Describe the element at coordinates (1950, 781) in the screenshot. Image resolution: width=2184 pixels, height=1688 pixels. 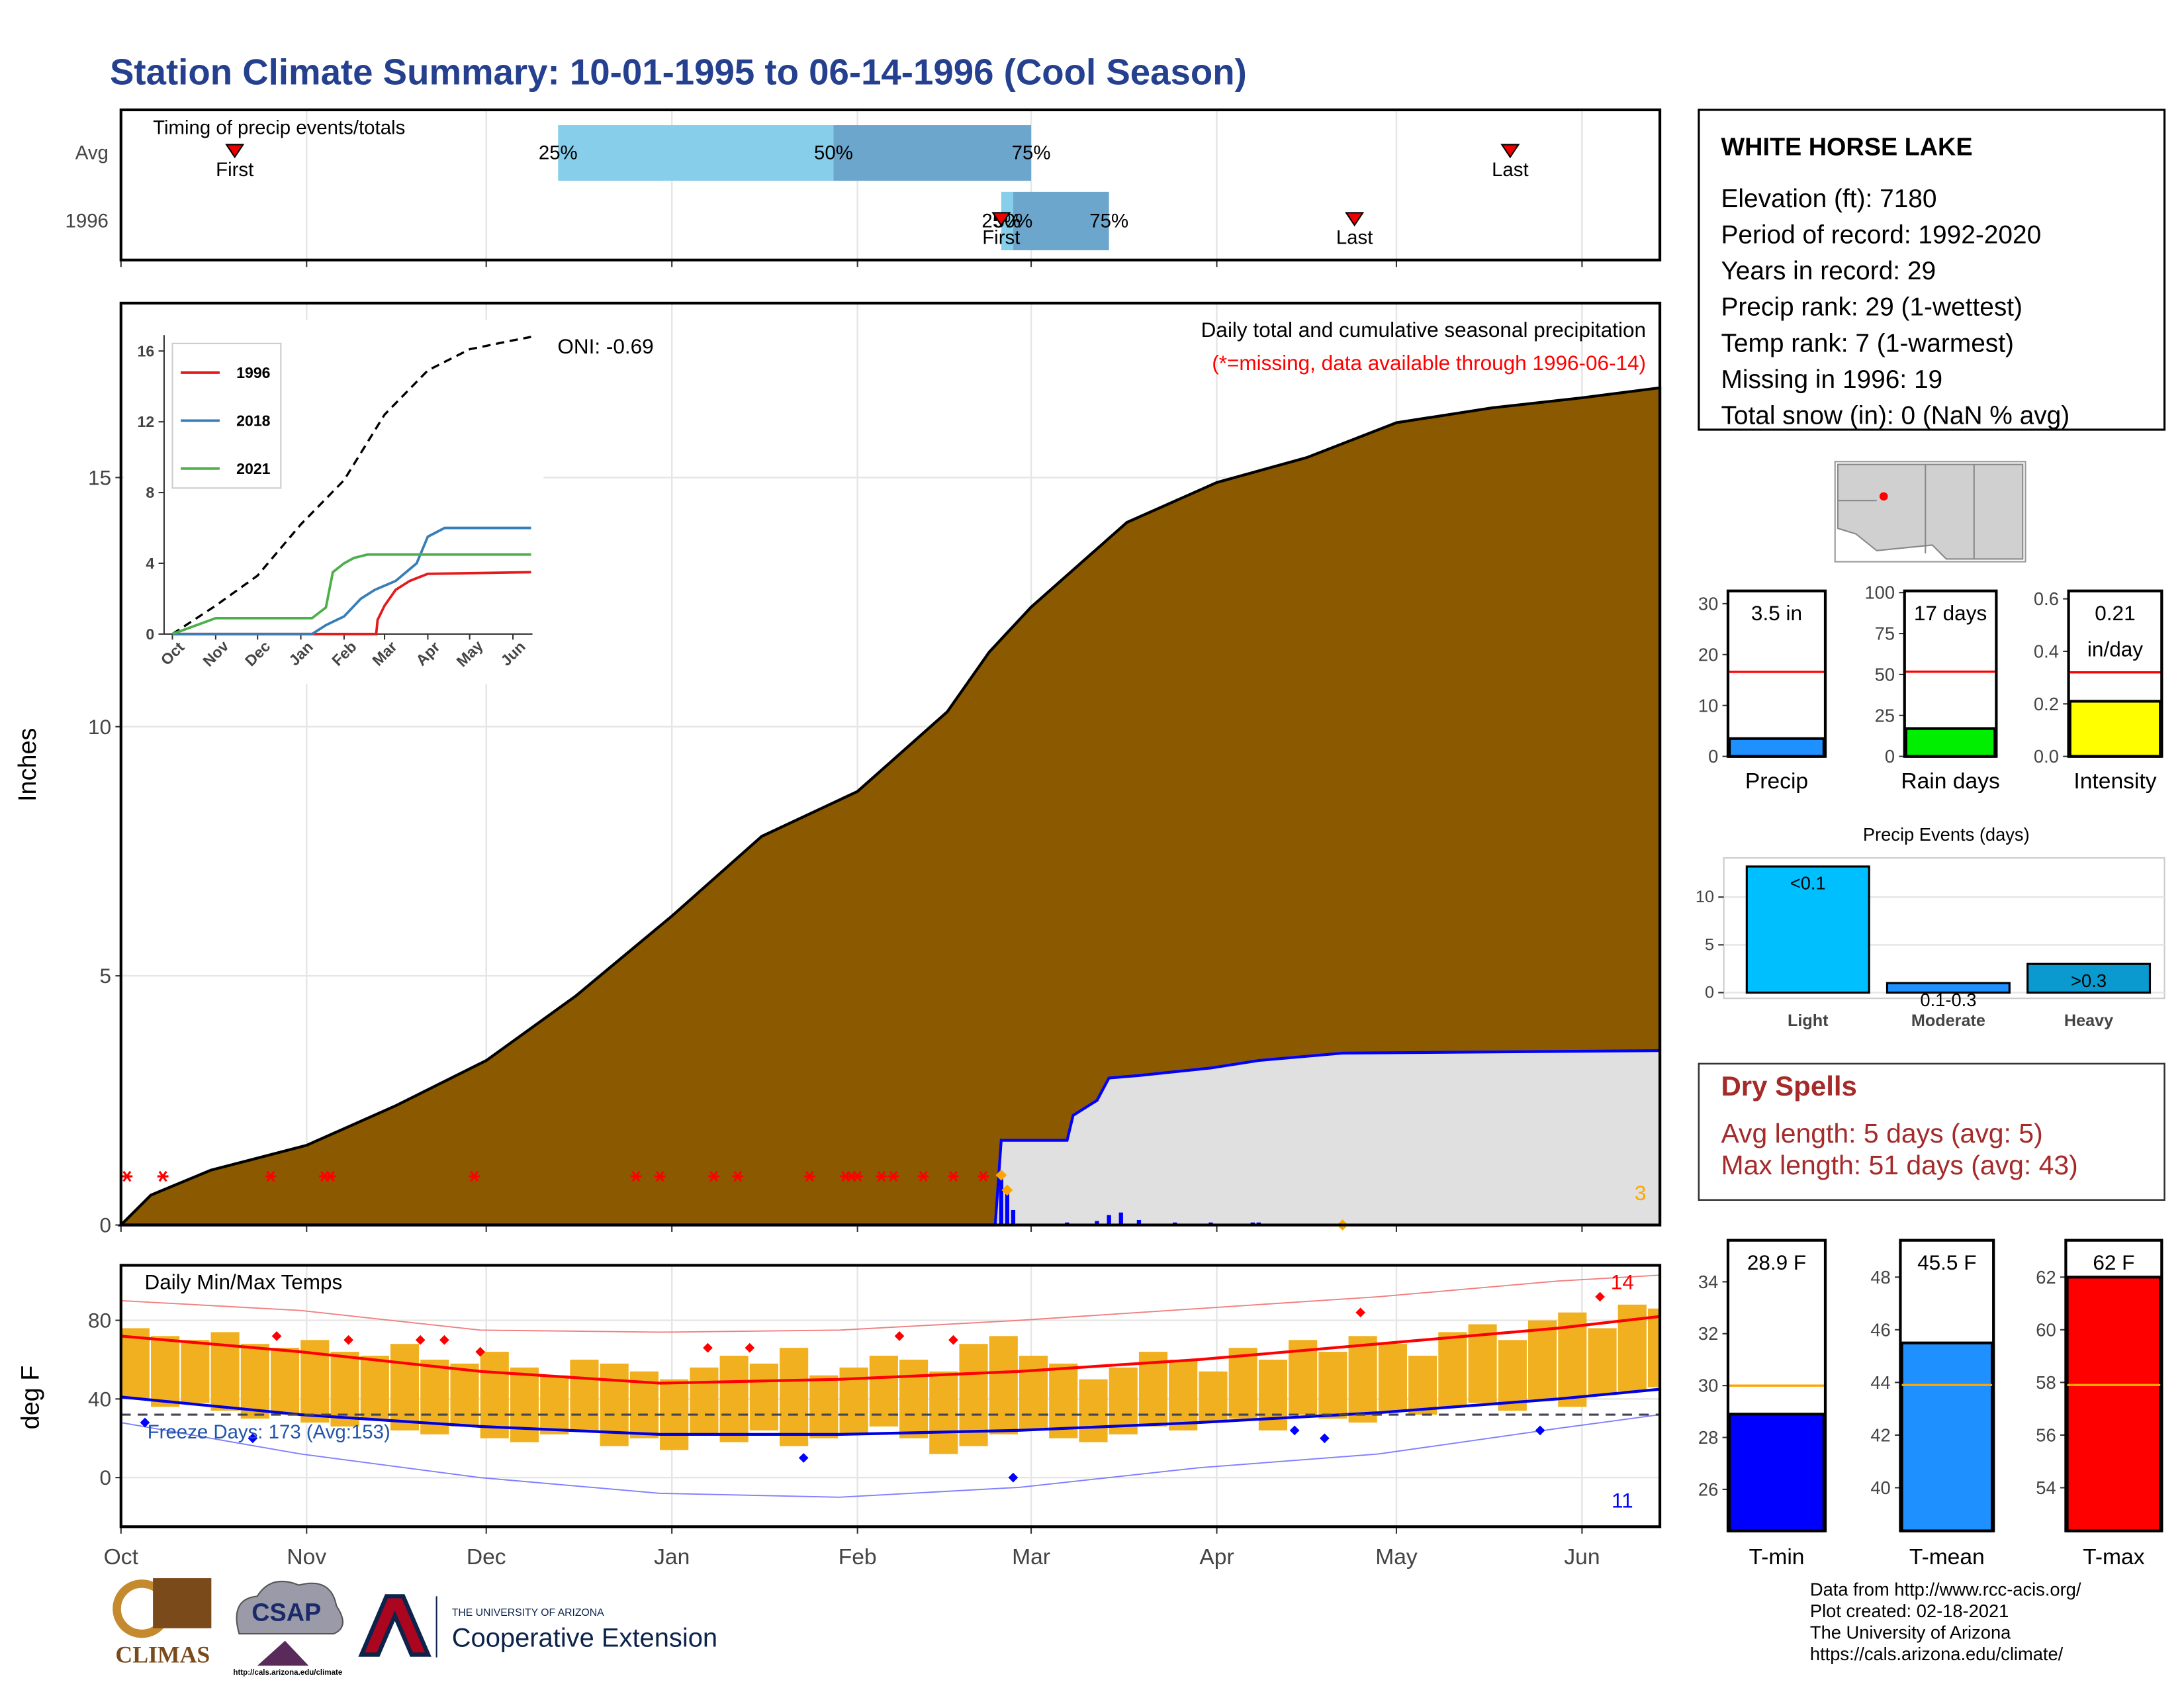
I see `gauge-label: Rain days` at that location.